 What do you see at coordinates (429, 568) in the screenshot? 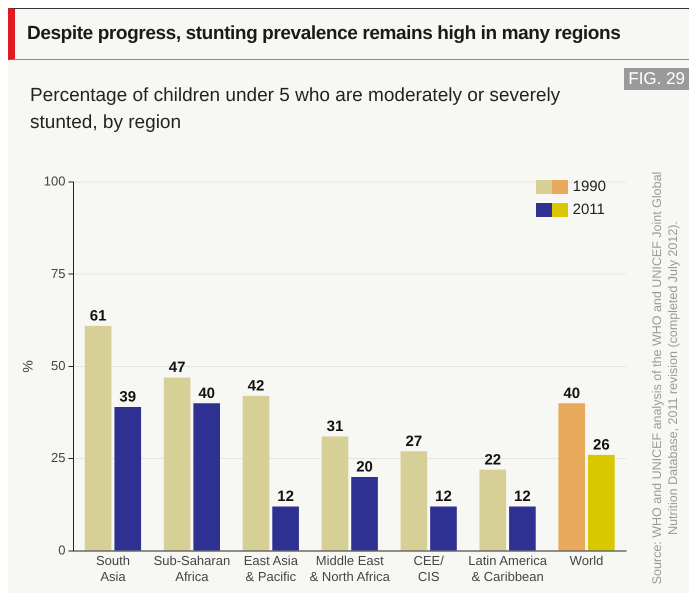
I see `x-tick-label: CEE/ CIS` at bounding box center [429, 568].